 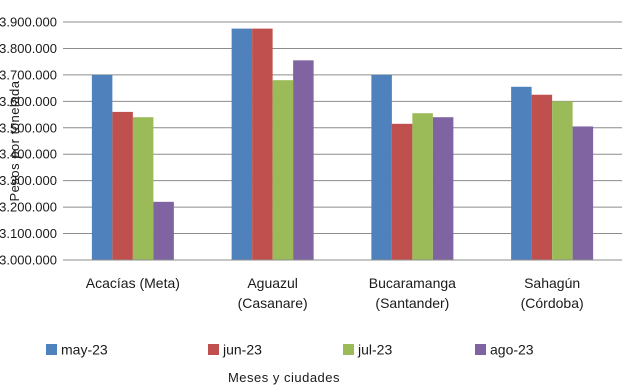 What do you see at coordinates (273, 303) in the screenshot?
I see `x-category-label: (Casanare)` at bounding box center [273, 303].